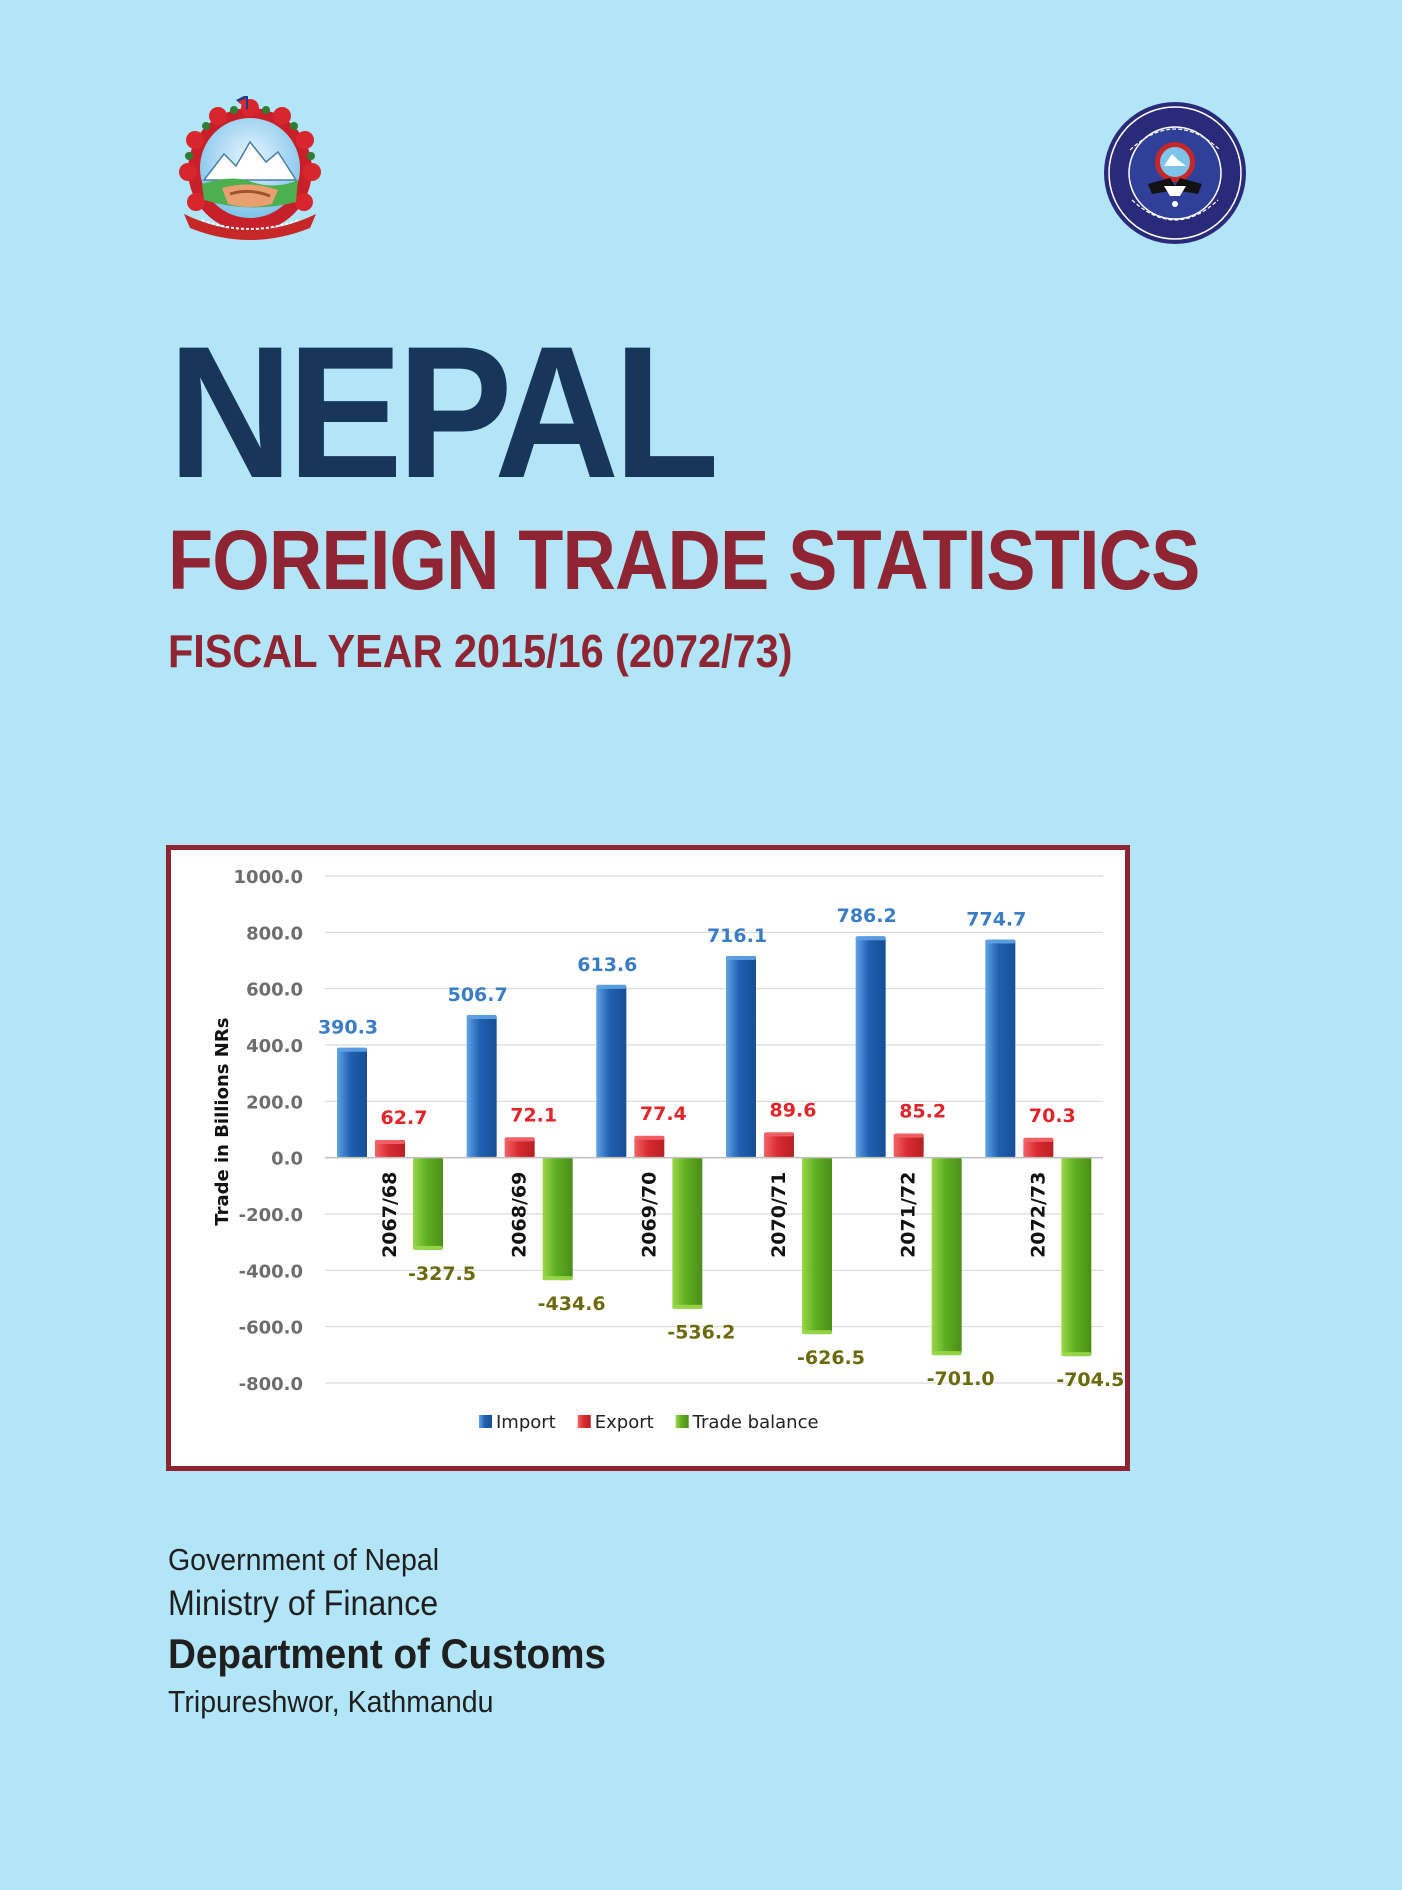 The width and height of the screenshot is (1402, 1890). I want to click on data-label: 786.2, so click(867, 916).